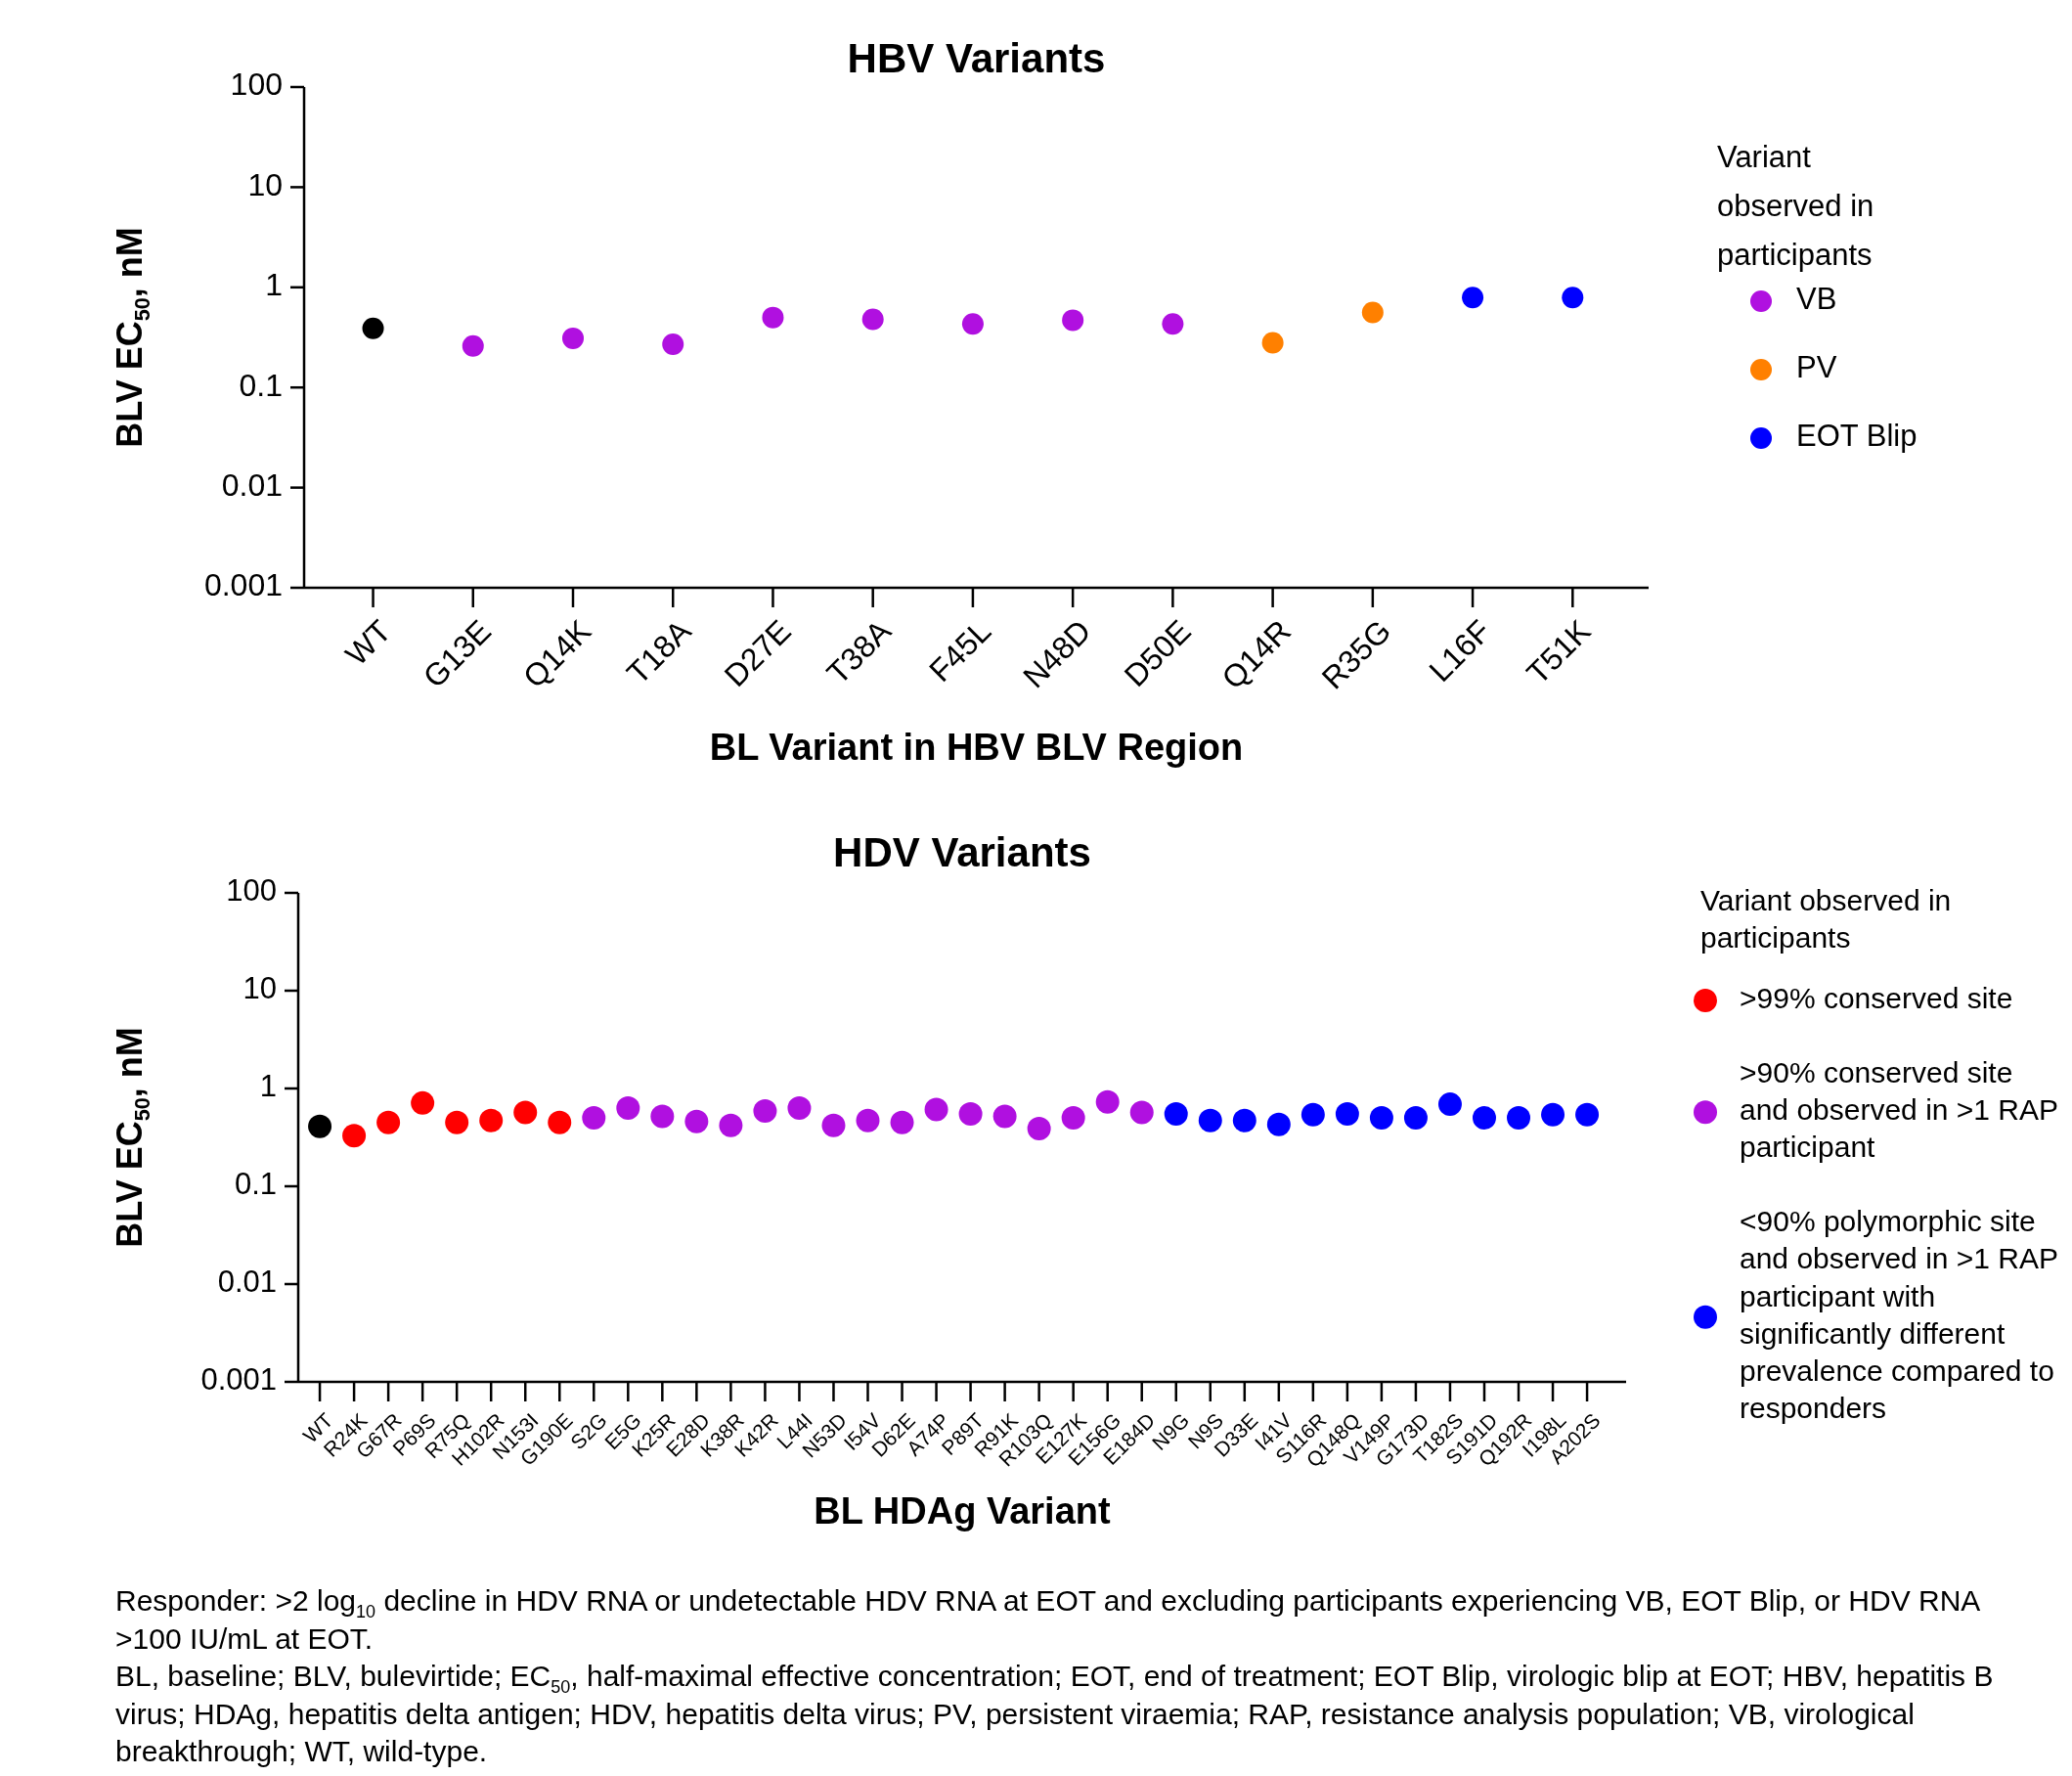 This screenshot has width=2072, height=1776. Describe the element at coordinates (1816, 299) in the screenshot. I see `legend-label: VB` at that location.